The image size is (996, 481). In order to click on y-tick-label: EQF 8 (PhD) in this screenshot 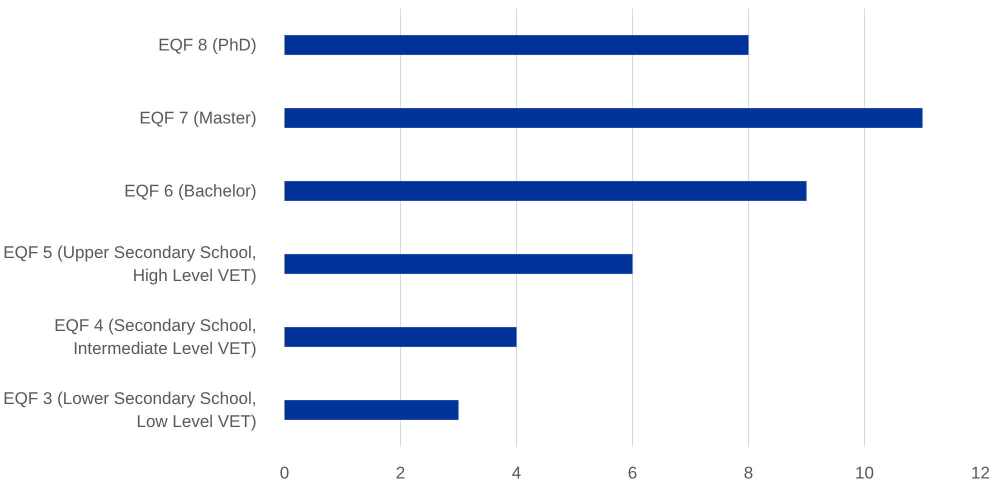, I will do `click(207, 45)`.